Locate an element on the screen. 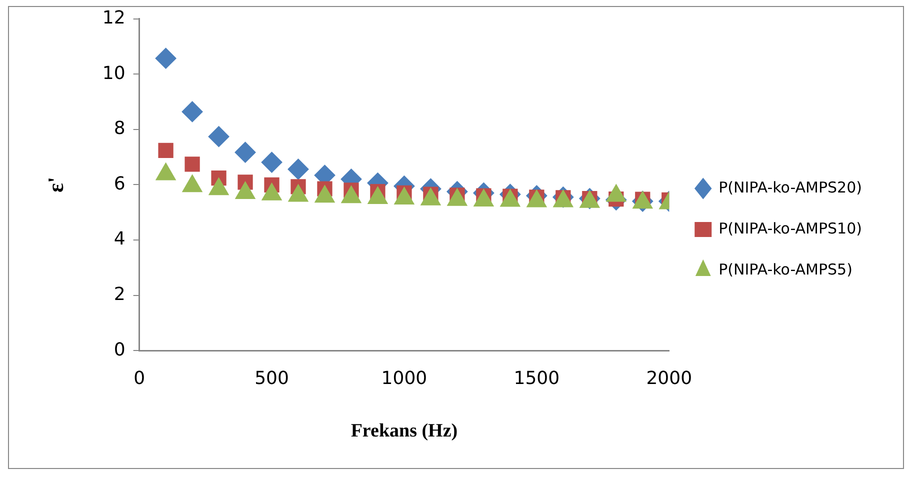  x-tick-label: 1500 is located at coordinates (537, 379).